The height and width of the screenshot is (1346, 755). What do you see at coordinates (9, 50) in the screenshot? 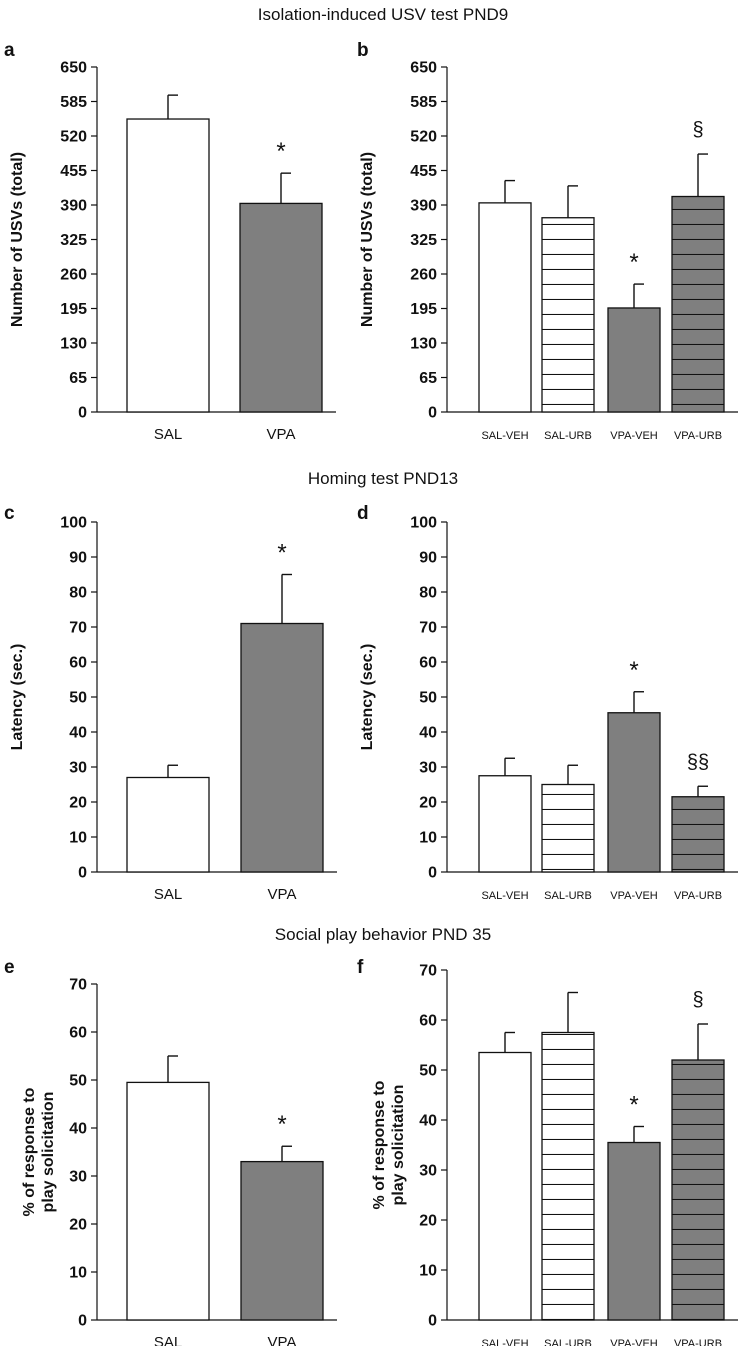
I see `panel-letter-a: a` at bounding box center [9, 50].